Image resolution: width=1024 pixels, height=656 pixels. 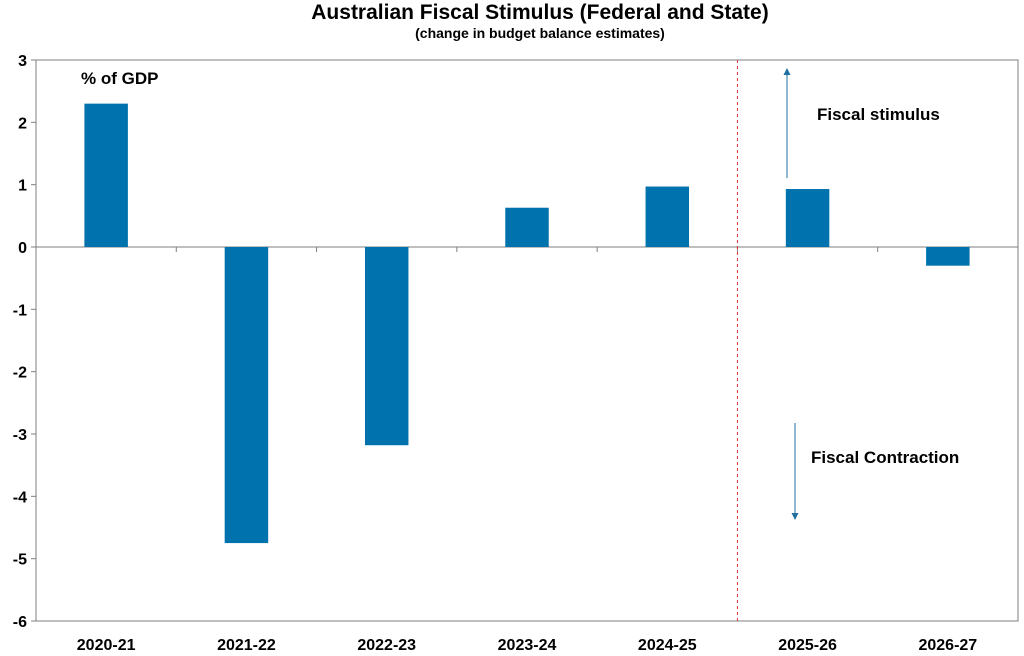 I want to click on x-tick-label: 2021-22, so click(x=246, y=645).